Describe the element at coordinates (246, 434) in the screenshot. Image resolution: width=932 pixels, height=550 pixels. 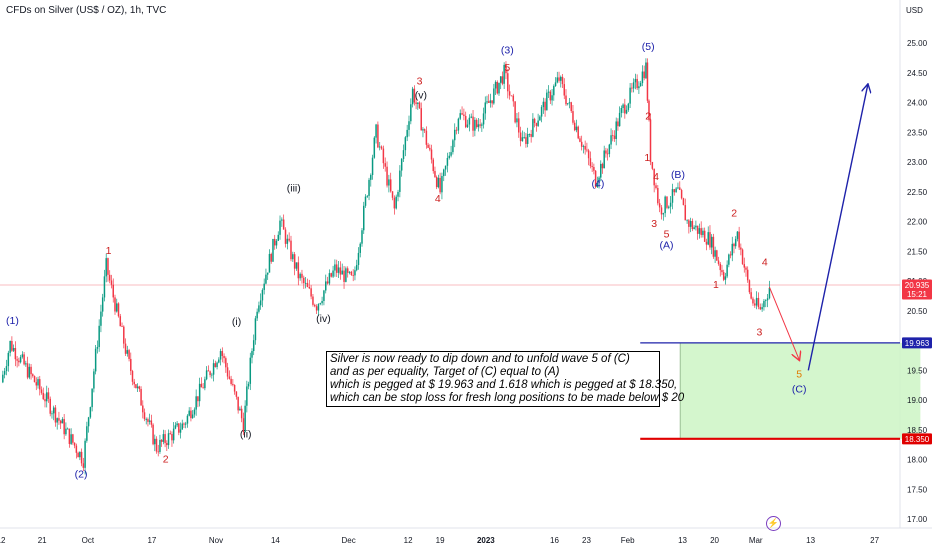
I see `wave-label: (ii)` at that location.